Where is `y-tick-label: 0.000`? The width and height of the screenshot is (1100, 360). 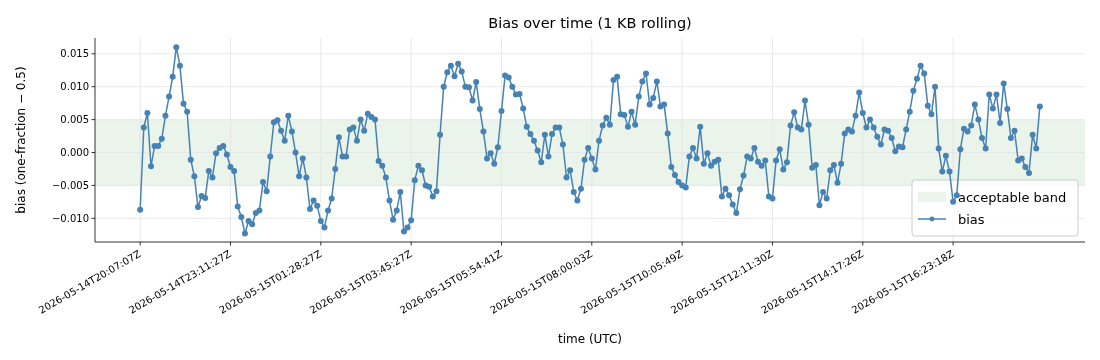
y-tick-label: 0.000 is located at coordinates (74, 152).